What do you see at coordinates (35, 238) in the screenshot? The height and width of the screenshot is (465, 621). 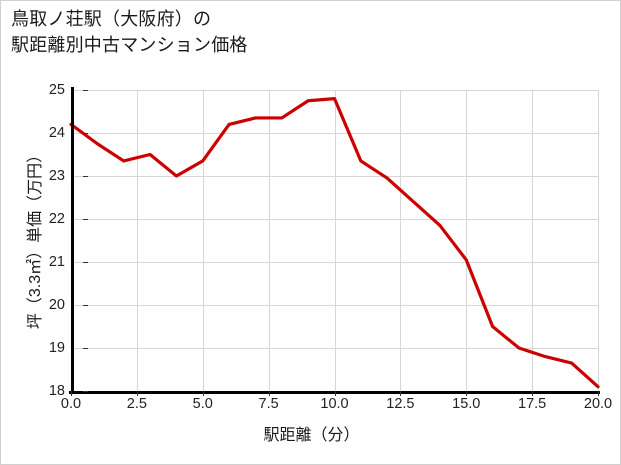 I see `y-axis-label: 坪（3.3㎡）単価（万円）` at bounding box center [35, 238].